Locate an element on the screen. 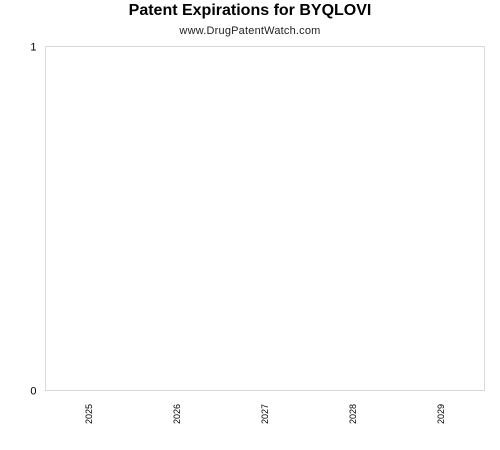 This screenshot has height=450, width=500. x-tick-label: 2026 is located at coordinates (177, 414).